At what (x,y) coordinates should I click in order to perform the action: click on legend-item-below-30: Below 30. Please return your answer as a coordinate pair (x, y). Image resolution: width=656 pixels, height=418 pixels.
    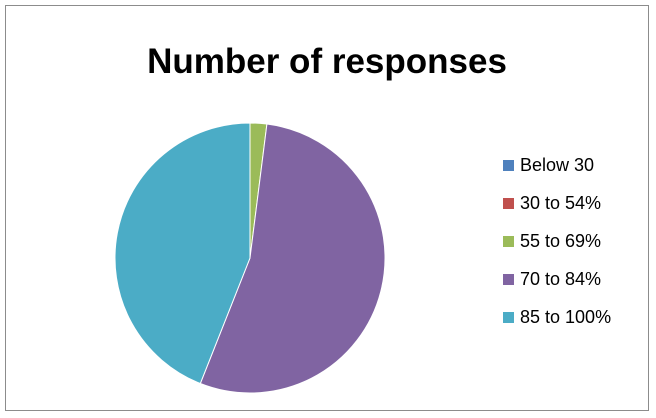
    Looking at the image, I should click on (548, 165).